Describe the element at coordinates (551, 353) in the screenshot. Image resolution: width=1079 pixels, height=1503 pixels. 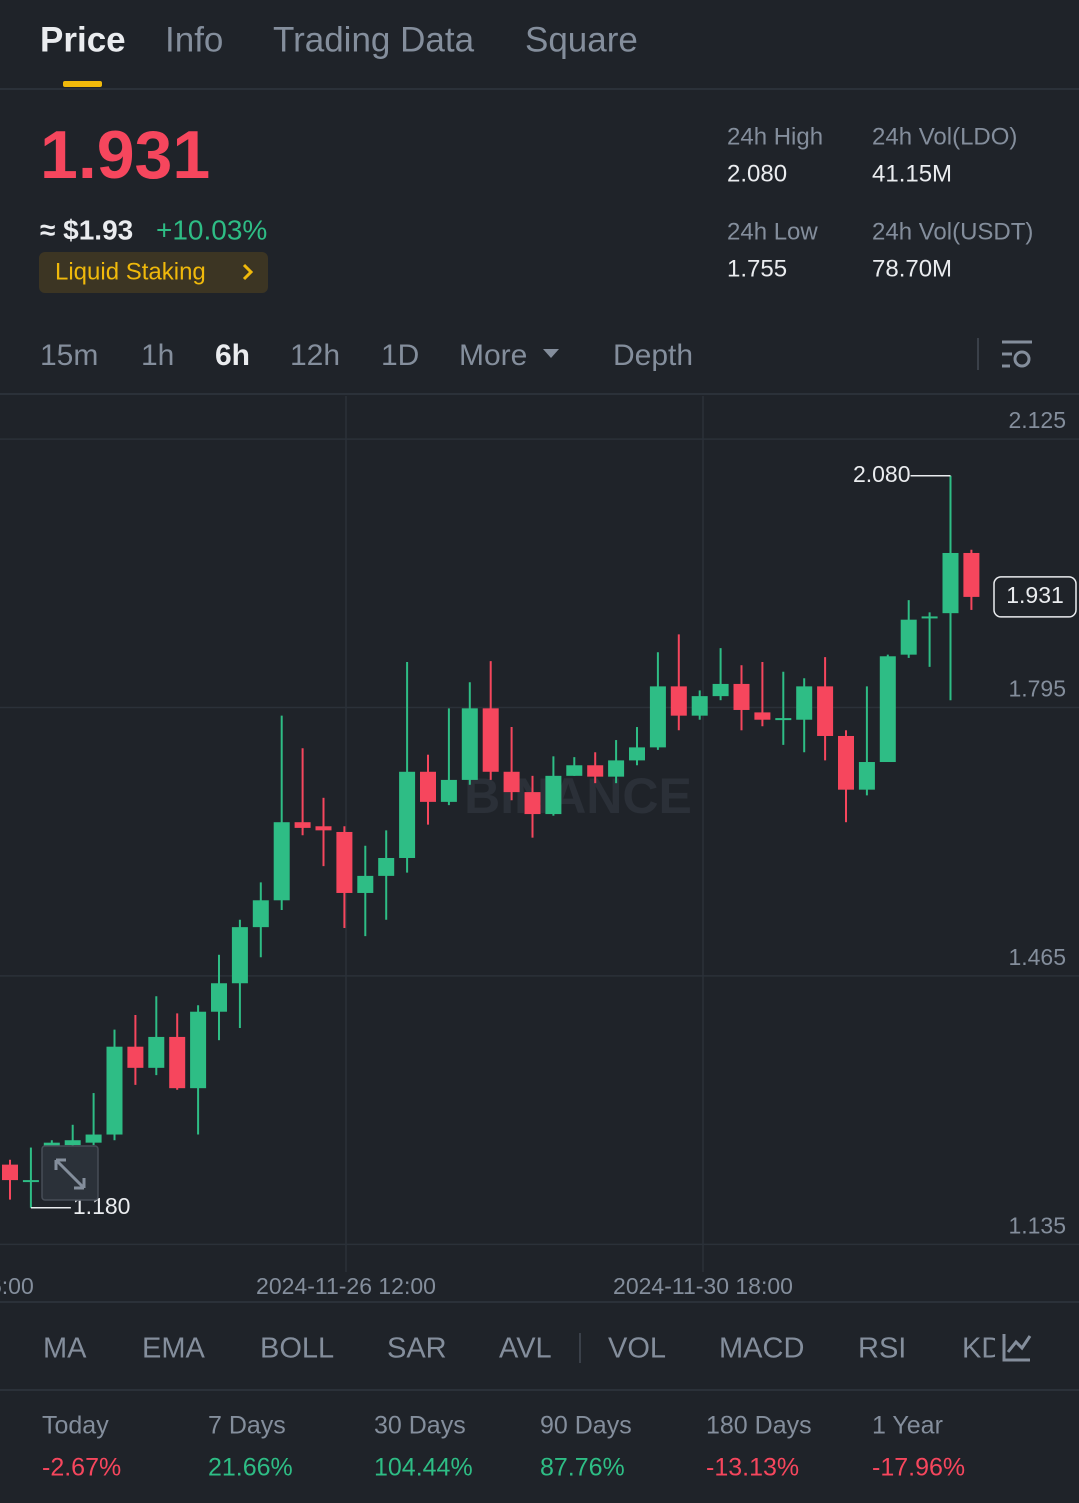
I see `dropdown-arrow` at that location.